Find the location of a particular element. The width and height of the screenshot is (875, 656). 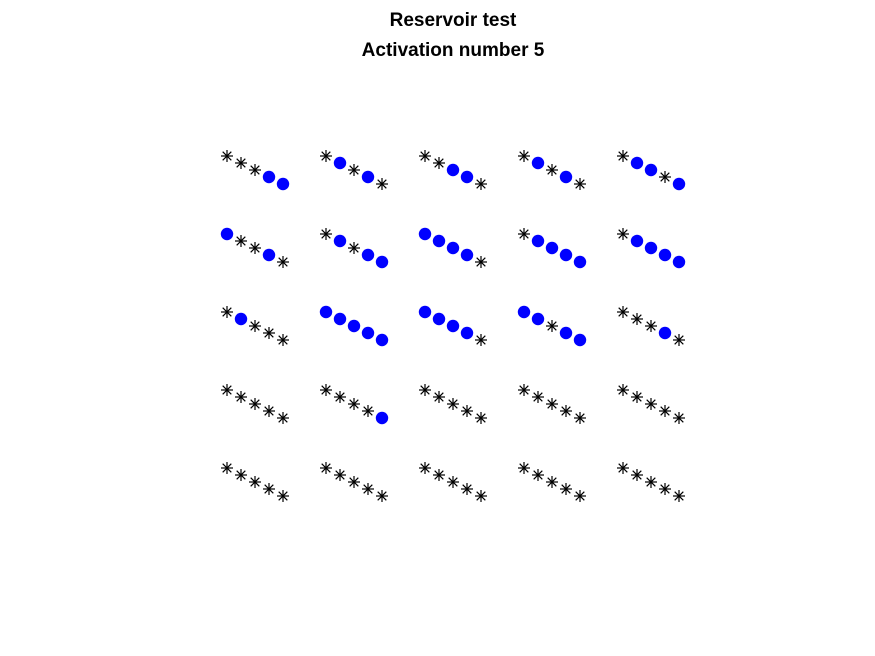

neuron-group-r4-c2 is located at coordinates (354, 404).